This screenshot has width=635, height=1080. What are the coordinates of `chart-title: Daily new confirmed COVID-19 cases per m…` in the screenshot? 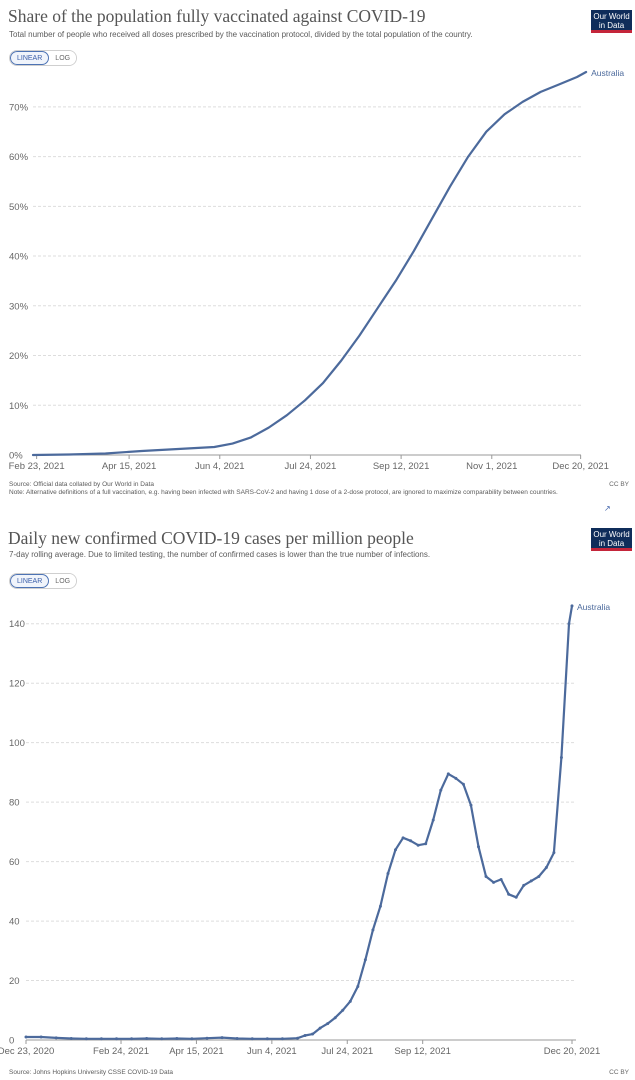 It's located at (211, 538).